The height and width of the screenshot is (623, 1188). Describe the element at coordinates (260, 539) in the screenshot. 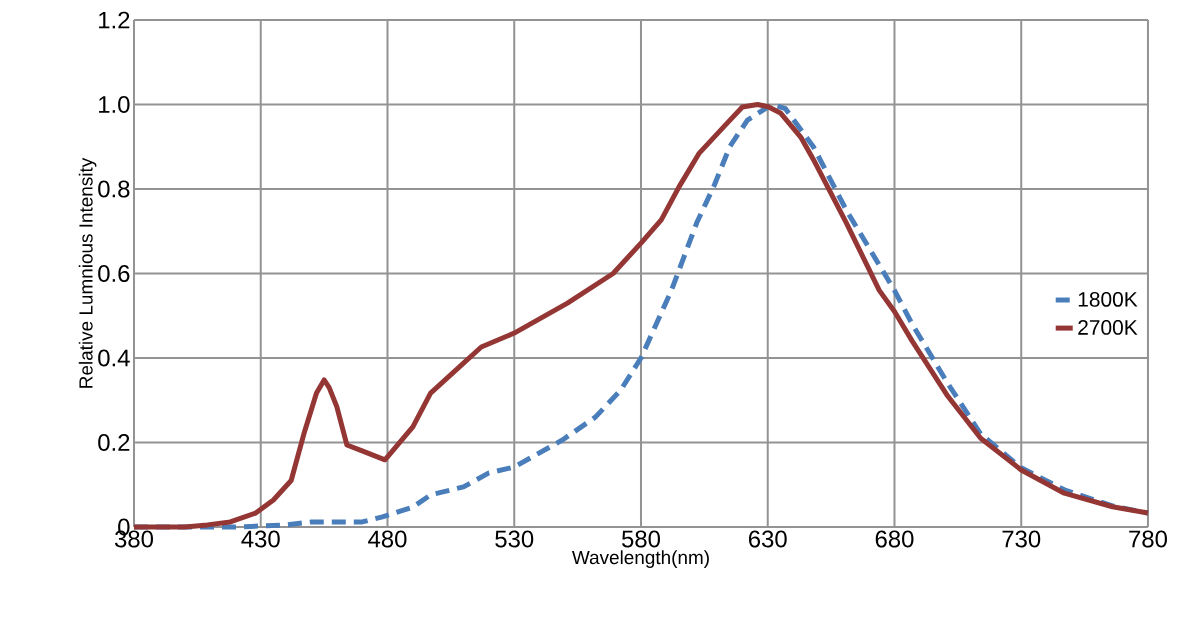

I see `x-tick-label: 430` at that location.